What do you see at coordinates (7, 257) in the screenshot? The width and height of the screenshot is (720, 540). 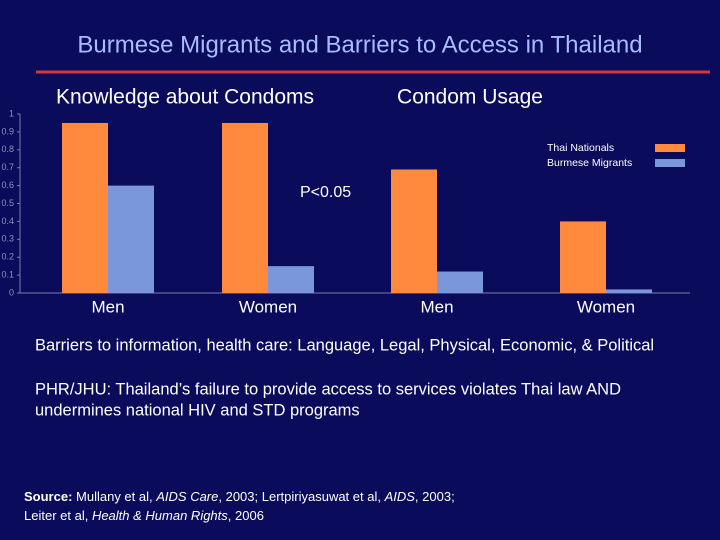 I see `y-tick-label: 0.2` at bounding box center [7, 257].